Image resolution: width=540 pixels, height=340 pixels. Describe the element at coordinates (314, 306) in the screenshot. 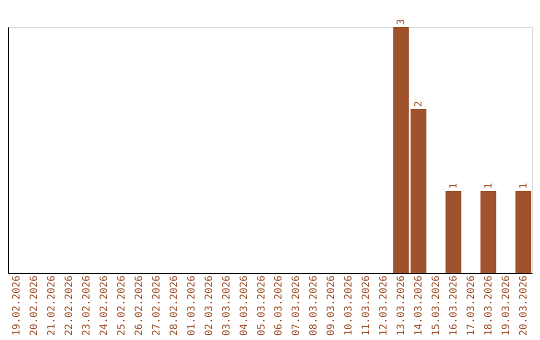

I see `x-tick-label: 08.03.2026` at that location.